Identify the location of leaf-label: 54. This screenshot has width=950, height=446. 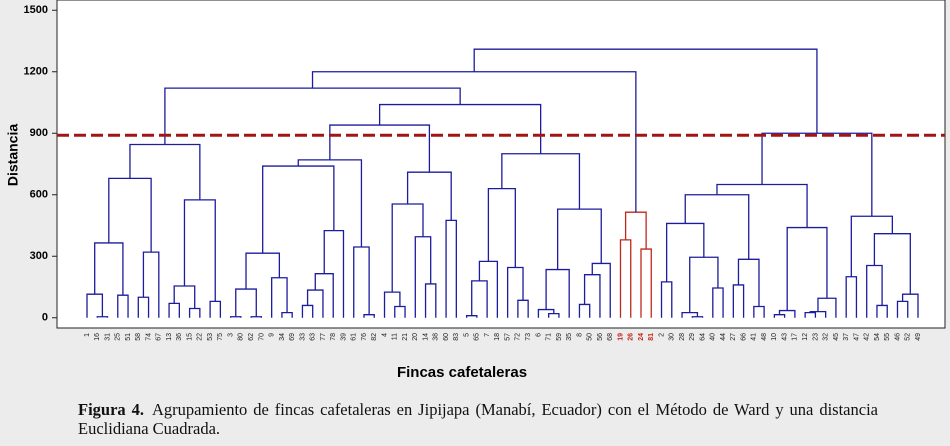
(877, 337).